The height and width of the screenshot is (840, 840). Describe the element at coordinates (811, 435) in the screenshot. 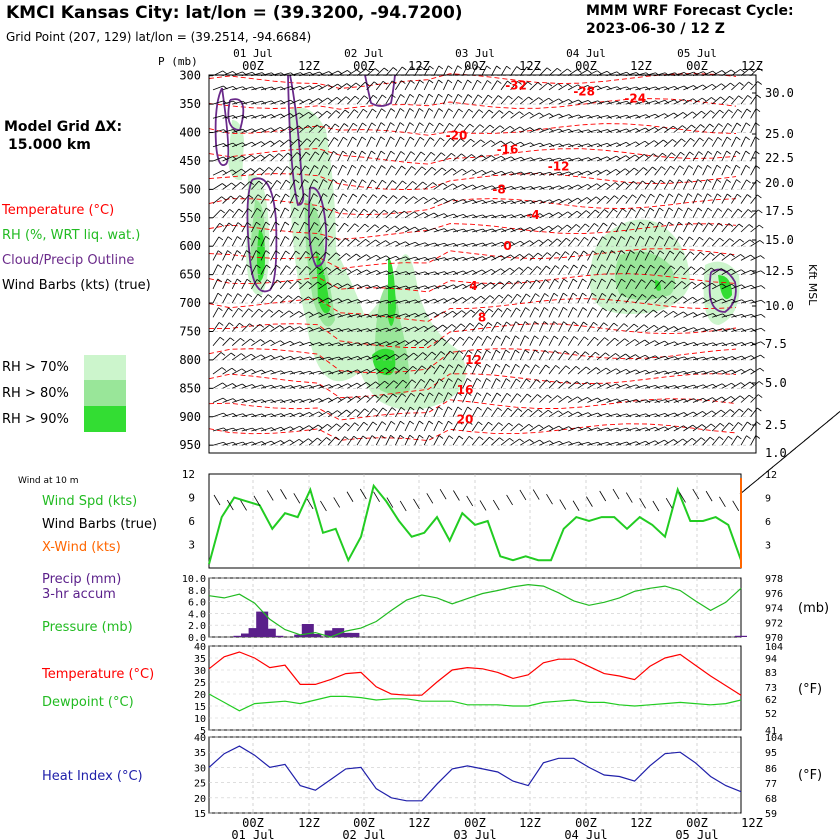

I see `edge-barb-hash` at that location.